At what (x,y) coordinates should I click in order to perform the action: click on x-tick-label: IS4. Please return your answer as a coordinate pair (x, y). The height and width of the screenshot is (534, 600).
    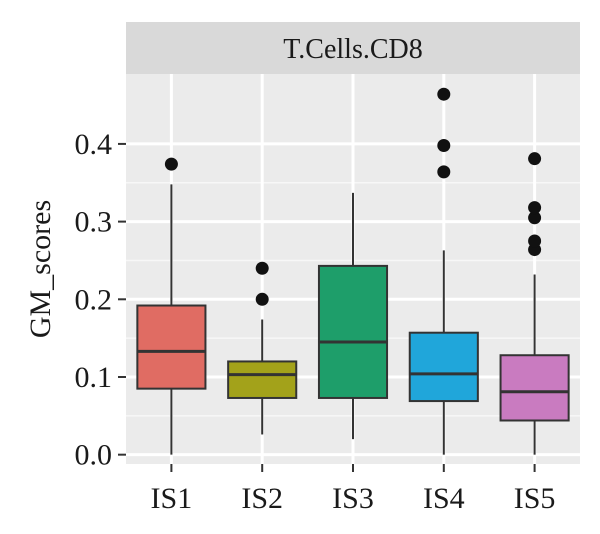
    Looking at the image, I should click on (444, 498).